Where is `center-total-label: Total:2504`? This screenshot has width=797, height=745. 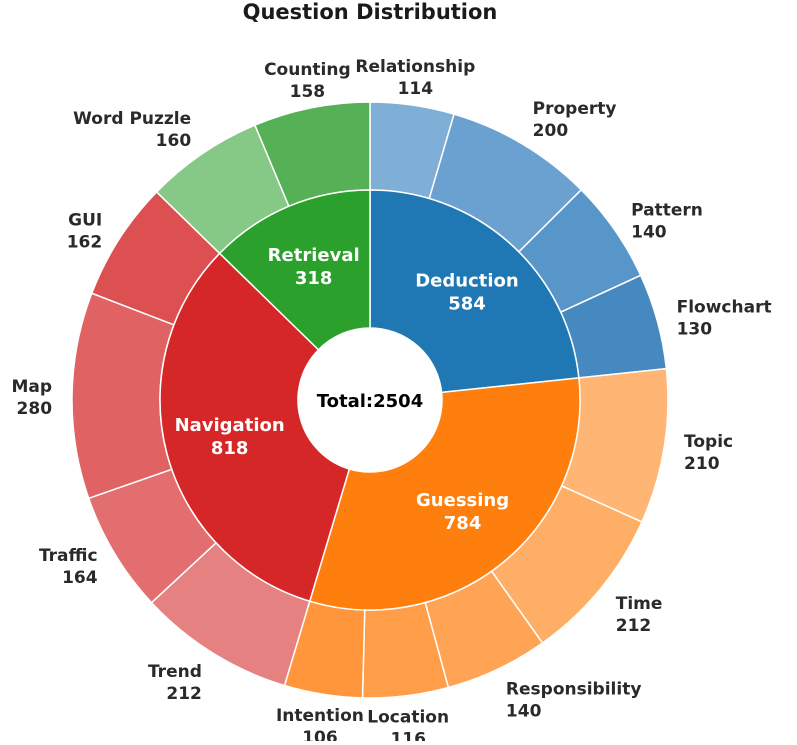 center-total-label: Total:2504 is located at coordinates (370, 401).